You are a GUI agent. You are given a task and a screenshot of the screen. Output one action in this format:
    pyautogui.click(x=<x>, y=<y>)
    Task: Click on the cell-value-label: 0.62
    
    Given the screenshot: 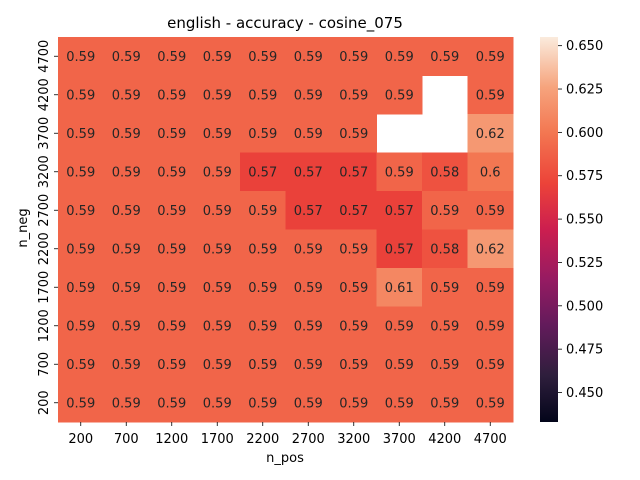 What is the action you would take?
    pyautogui.click(x=490, y=249)
    